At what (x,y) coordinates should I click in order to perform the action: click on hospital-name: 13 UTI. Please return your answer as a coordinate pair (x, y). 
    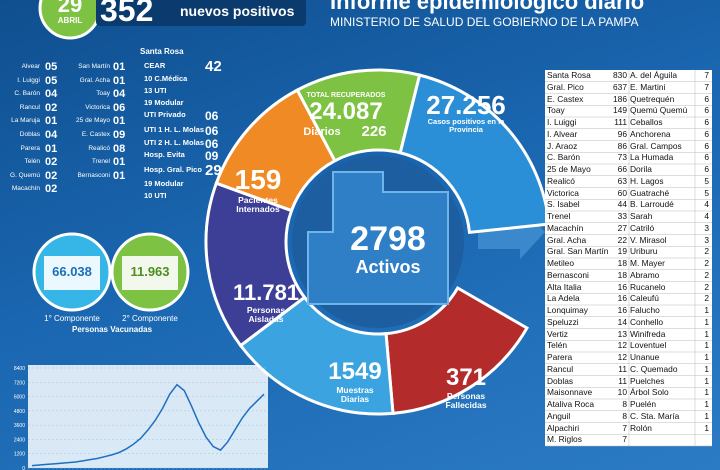
    Looking at the image, I should click on (155, 90).